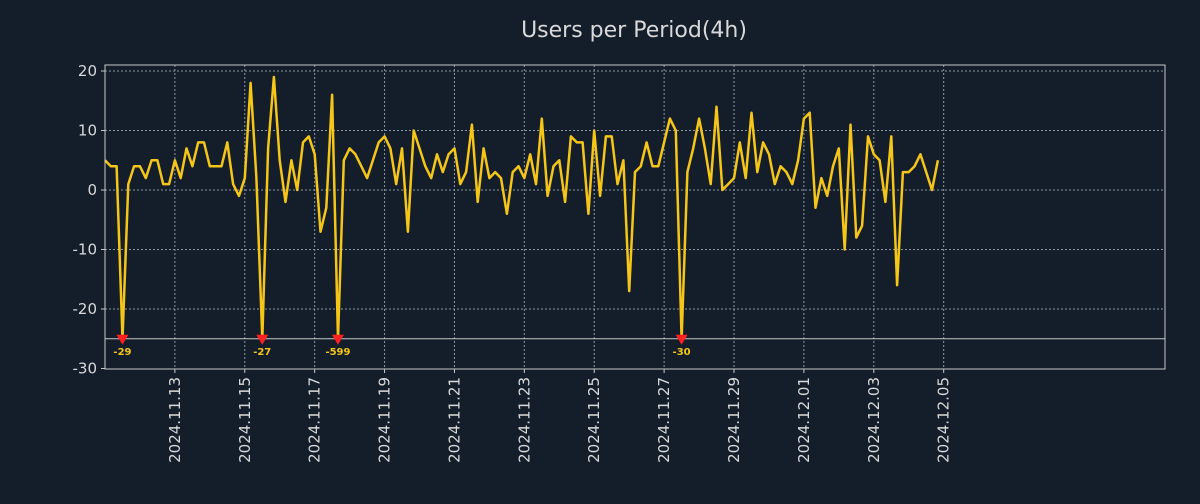  What do you see at coordinates (804, 420) in the screenshot?
I see `x-tick-label: 2024.12.01` at bounding box center [804, 420].